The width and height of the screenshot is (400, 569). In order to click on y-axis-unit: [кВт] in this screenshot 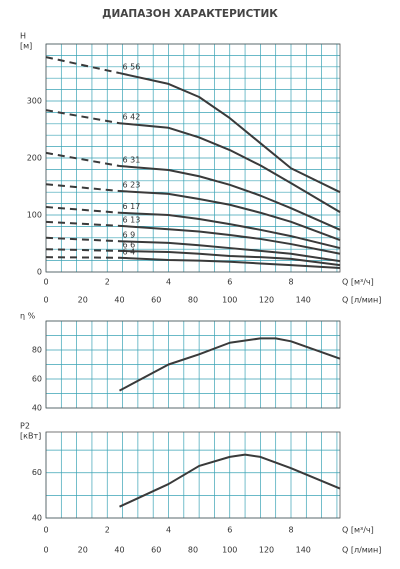, I will do `click(30, 436)`.